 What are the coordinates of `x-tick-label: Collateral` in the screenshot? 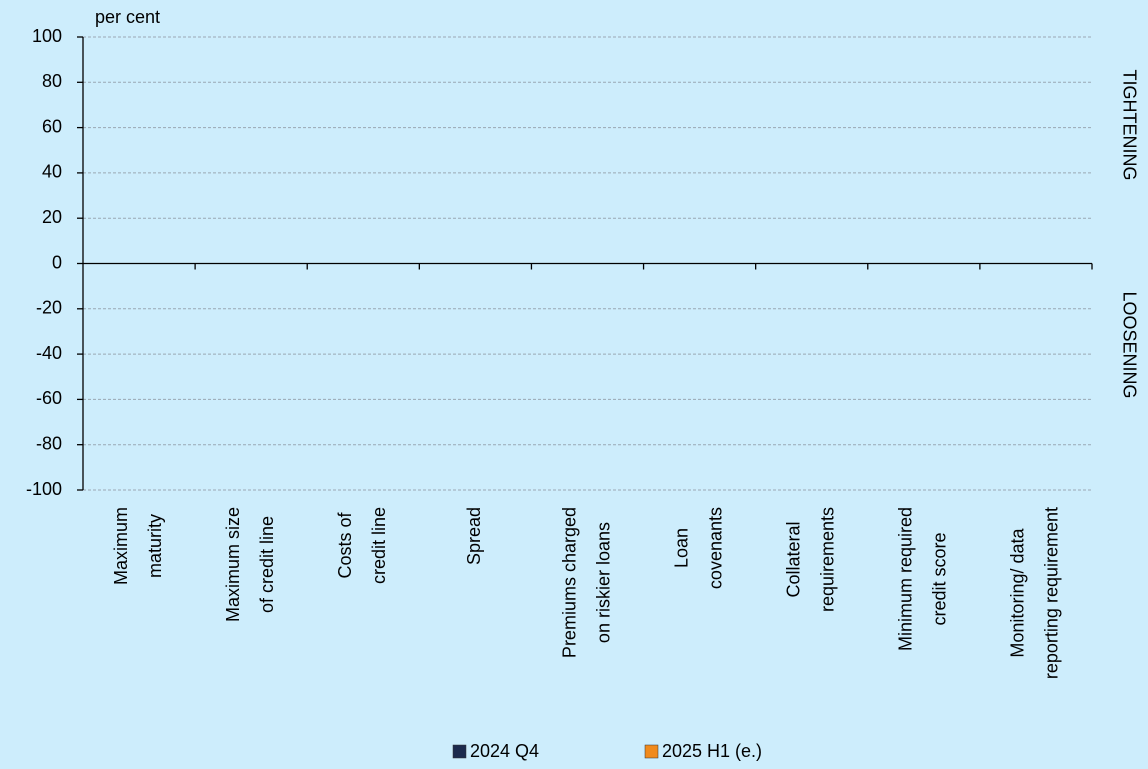 It's located at (793, 560).